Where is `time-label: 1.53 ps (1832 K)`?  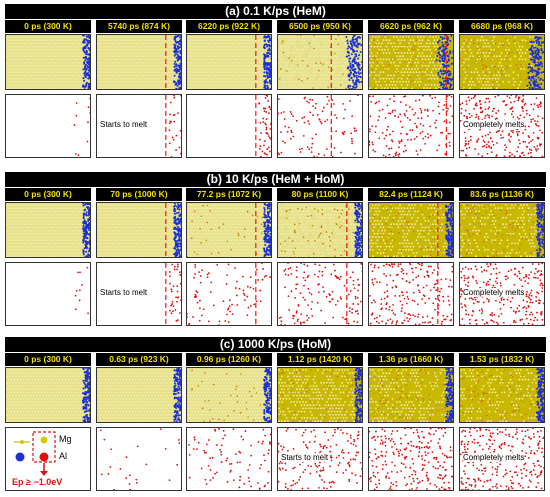 time-label: 1.53 ps (1832 K) is located at coordinates (502, 359).